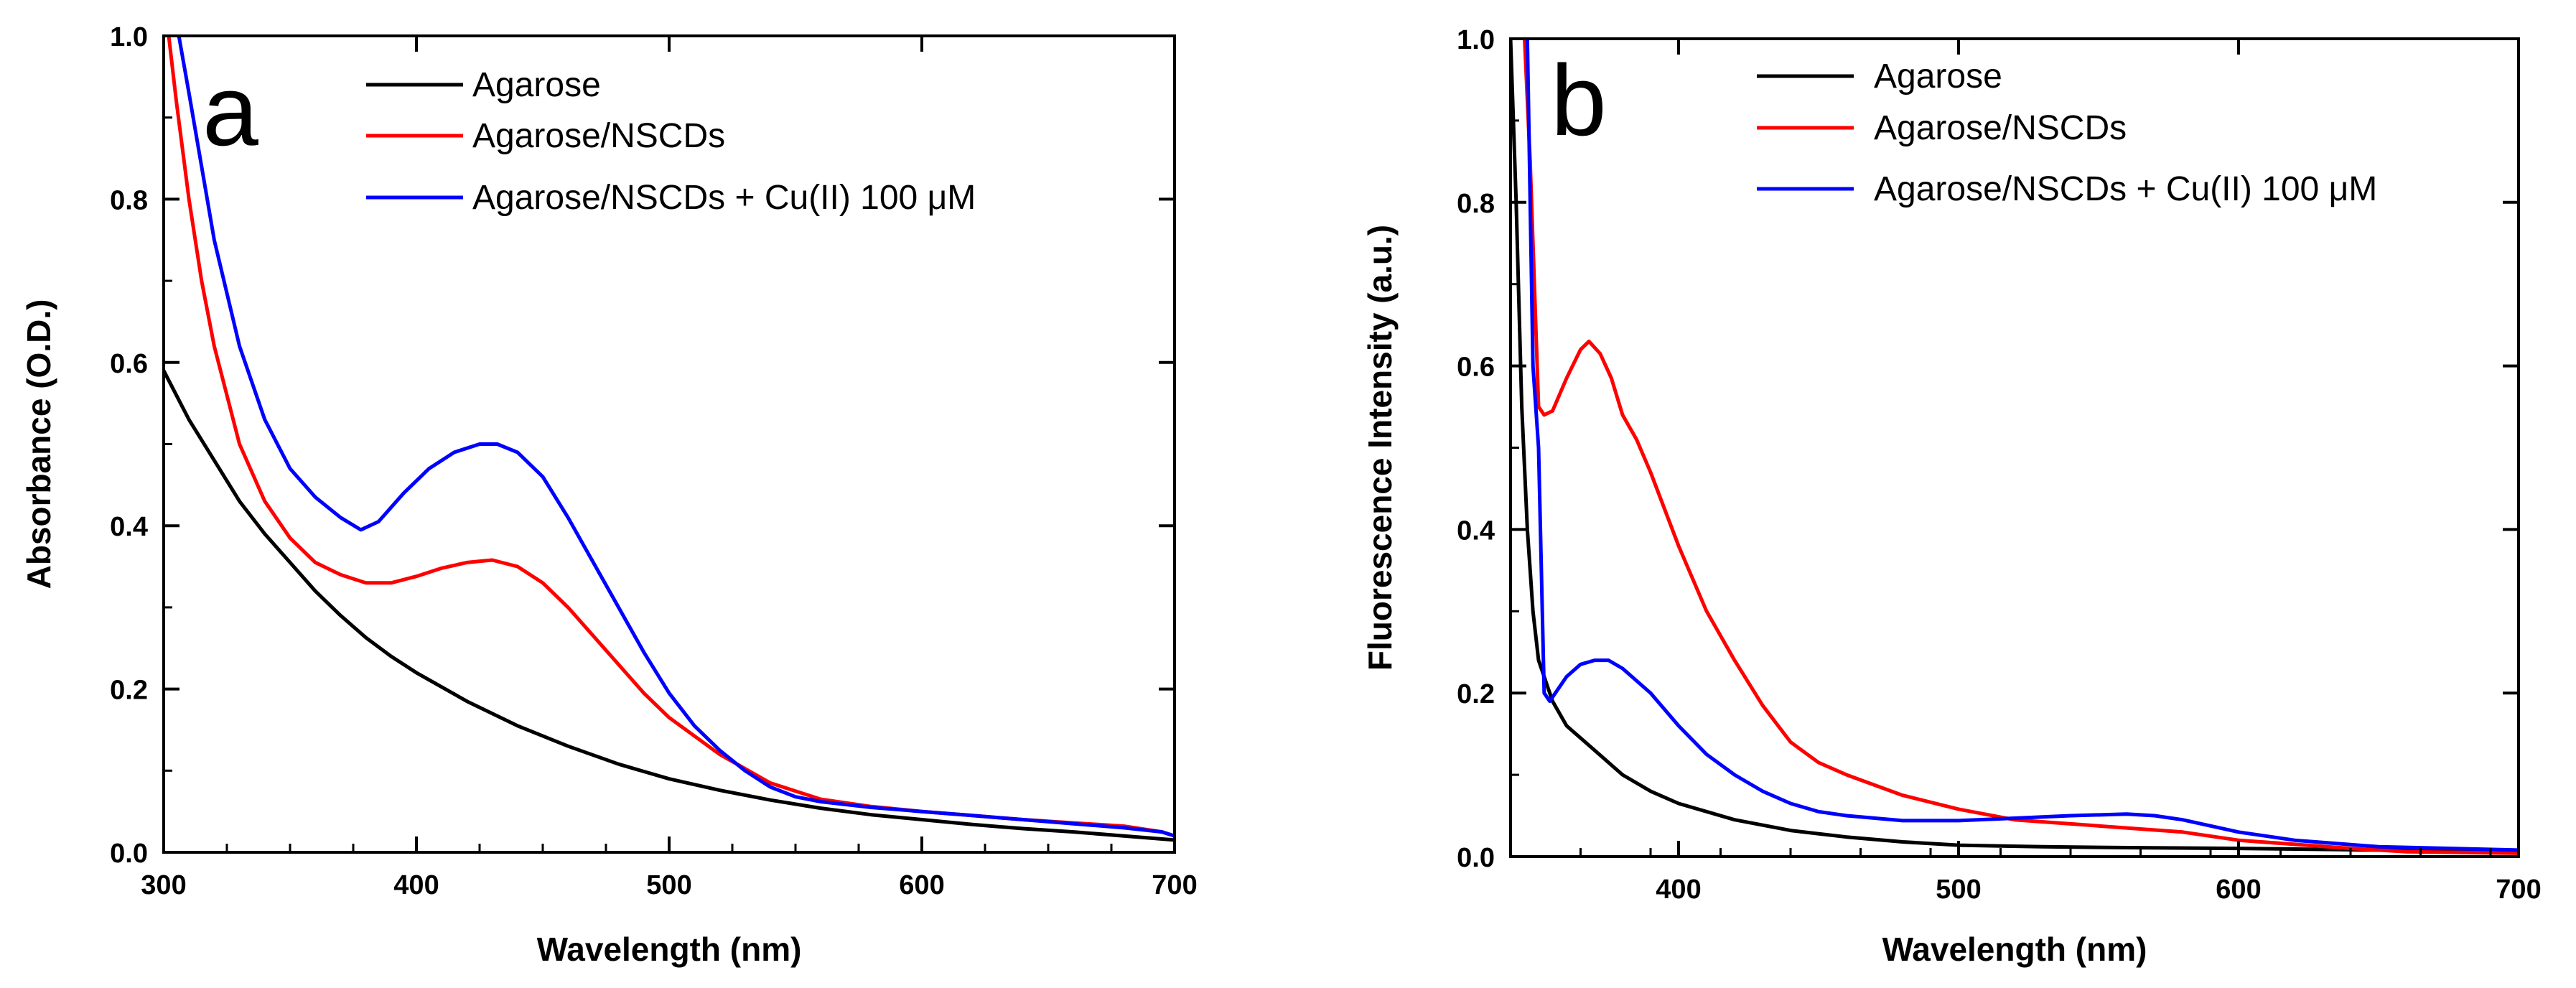 The width and height of the screenshot is (2576, 988). What do you see at coordinates (230, 110) in the screenshot?
I see `panel-a-letter: a` at bounding box center [230, 110].